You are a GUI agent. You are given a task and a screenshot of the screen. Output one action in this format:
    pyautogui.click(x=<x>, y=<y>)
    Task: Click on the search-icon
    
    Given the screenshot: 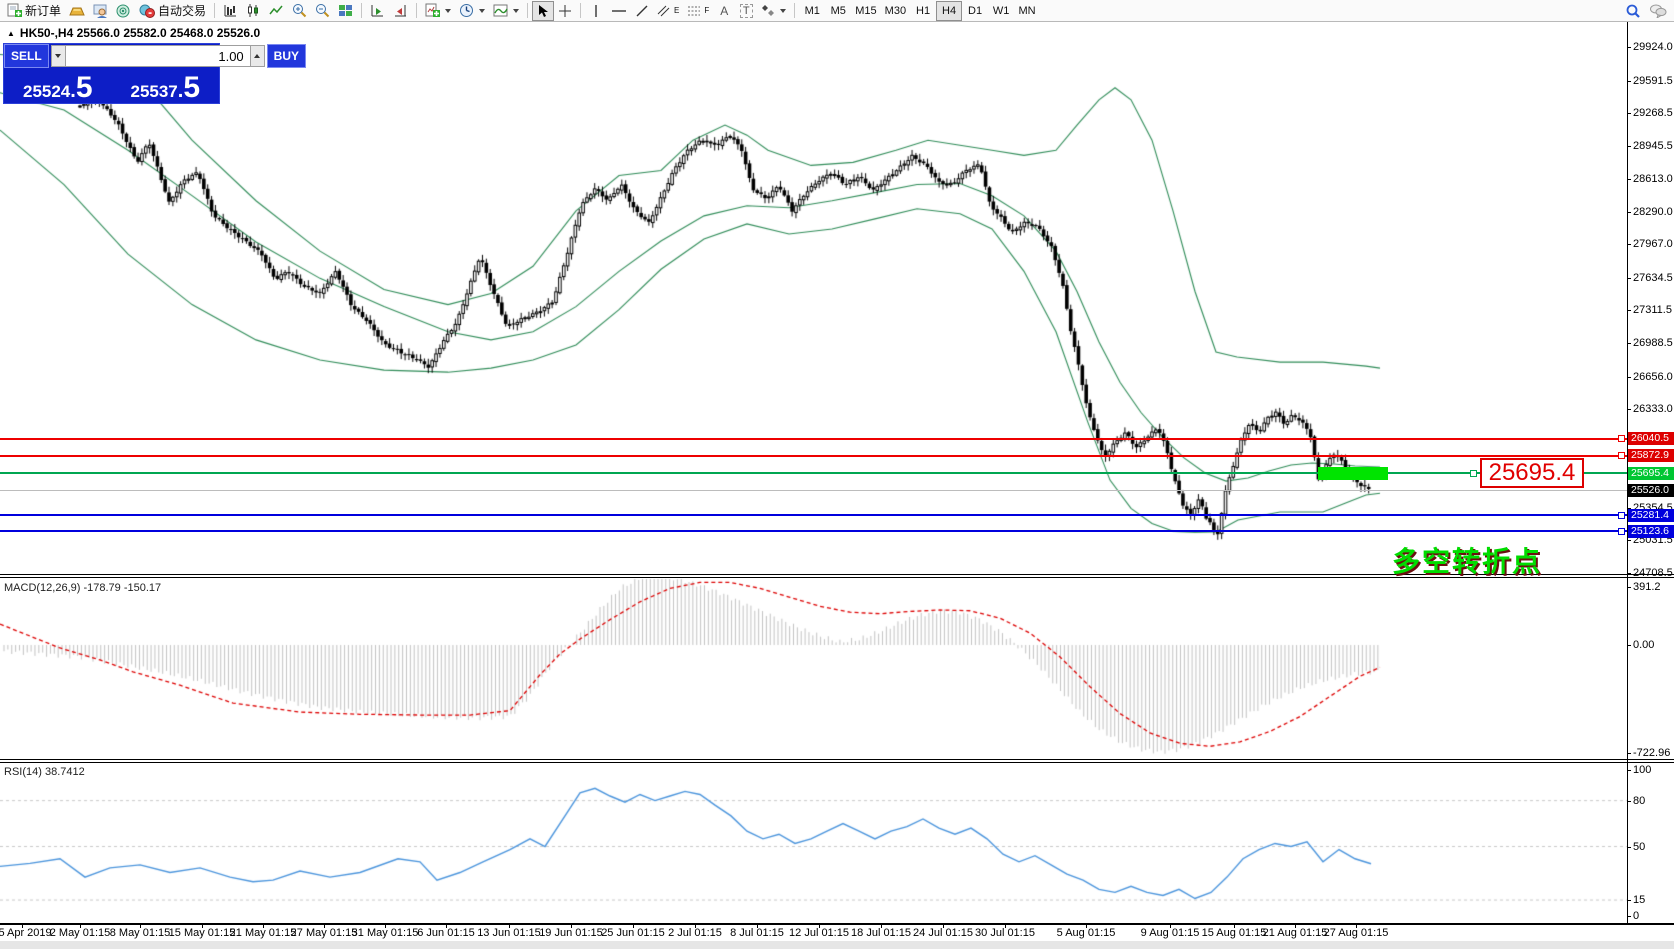 What is the action you would take?
    pyautogui.click(x=1633, y=11)
    